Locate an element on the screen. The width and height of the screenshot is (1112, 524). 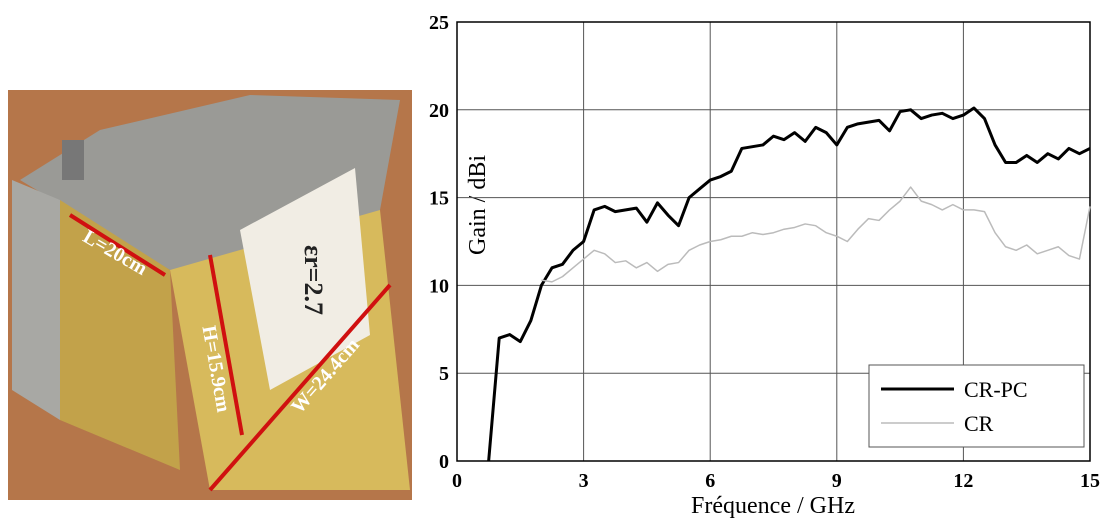
x-tick-label: 0 is located at coordinates (457, 481).